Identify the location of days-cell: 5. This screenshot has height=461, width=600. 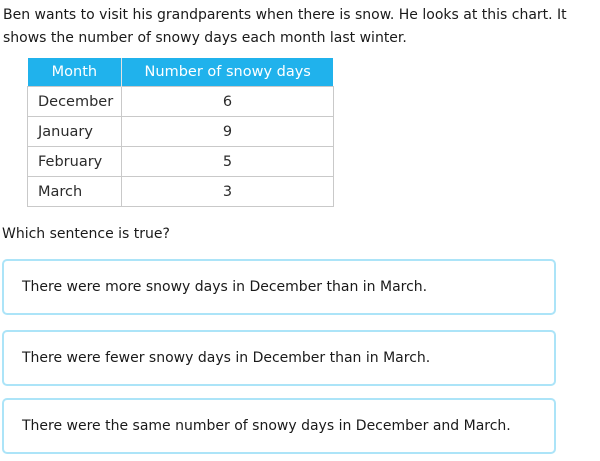
(227, 161).